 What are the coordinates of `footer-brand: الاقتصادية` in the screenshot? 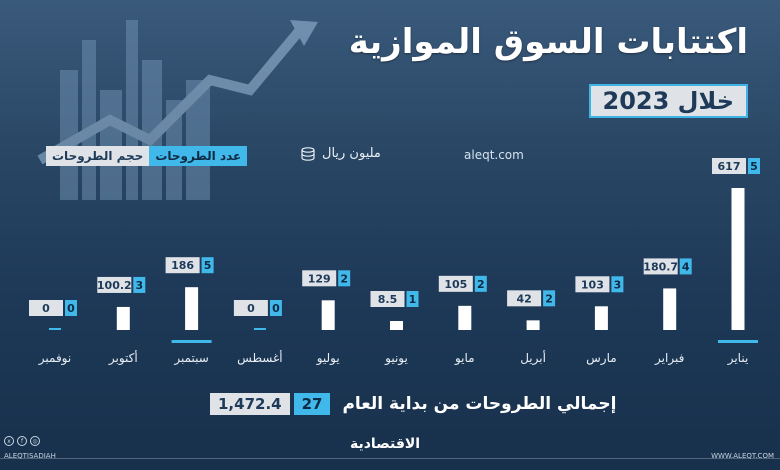 It's located at (385, 444).